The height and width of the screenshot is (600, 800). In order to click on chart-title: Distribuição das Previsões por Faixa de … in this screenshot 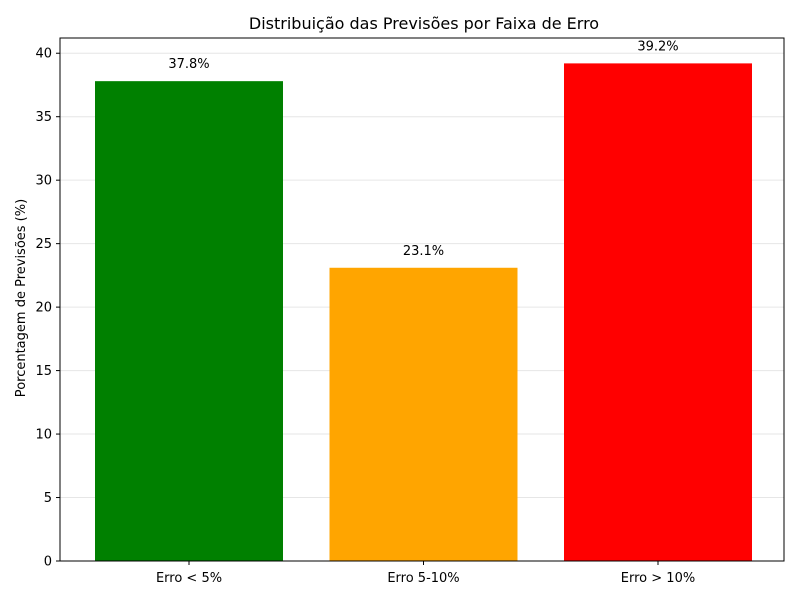, I will do `click(424, 23)`.